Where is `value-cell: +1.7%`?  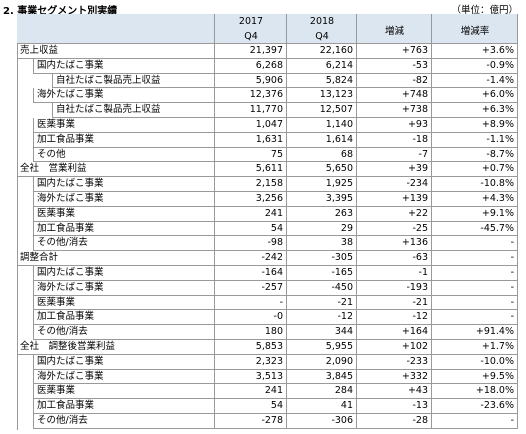 value-cell: +1.7% is located at coordinates (475, 347).